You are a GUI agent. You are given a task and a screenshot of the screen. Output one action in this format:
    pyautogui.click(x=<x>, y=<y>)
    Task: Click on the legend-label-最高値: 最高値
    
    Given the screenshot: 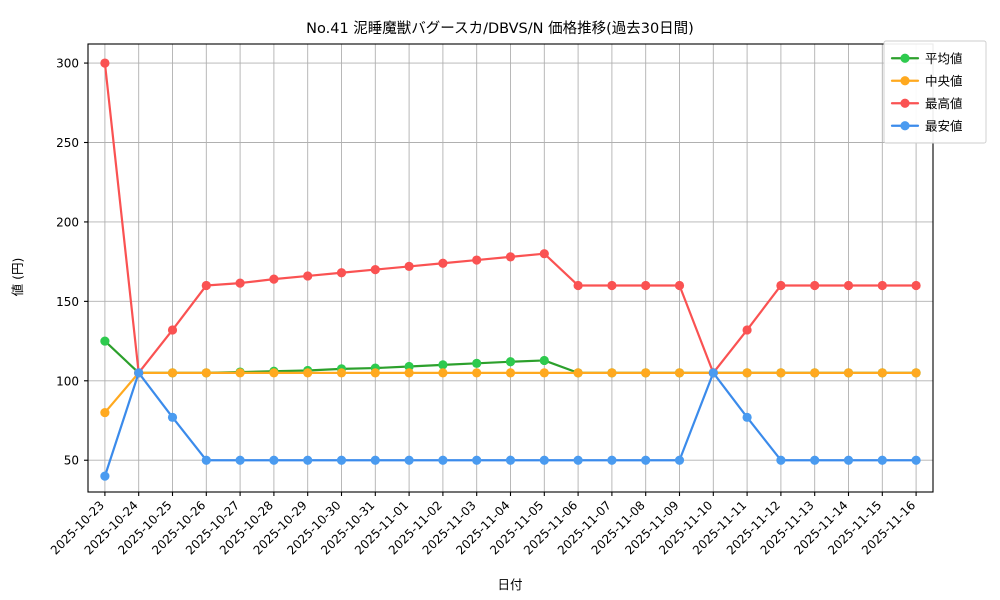 What is the action you would take?
    pyautogui.click(x=944, y=103)
    